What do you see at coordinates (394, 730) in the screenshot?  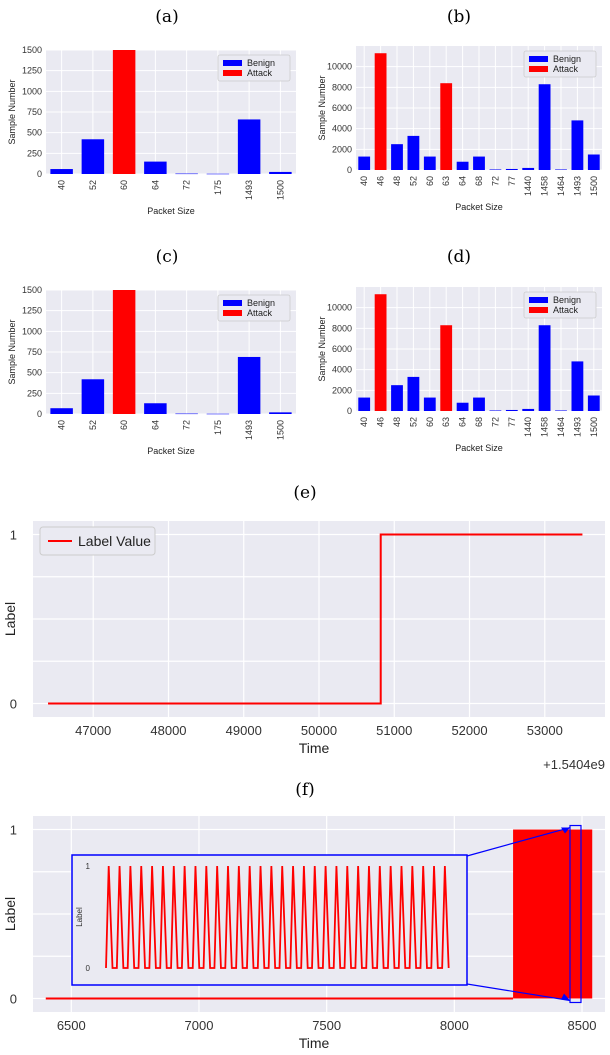 I see `x-tick-label: 51000` at bounding box center [394, 730].